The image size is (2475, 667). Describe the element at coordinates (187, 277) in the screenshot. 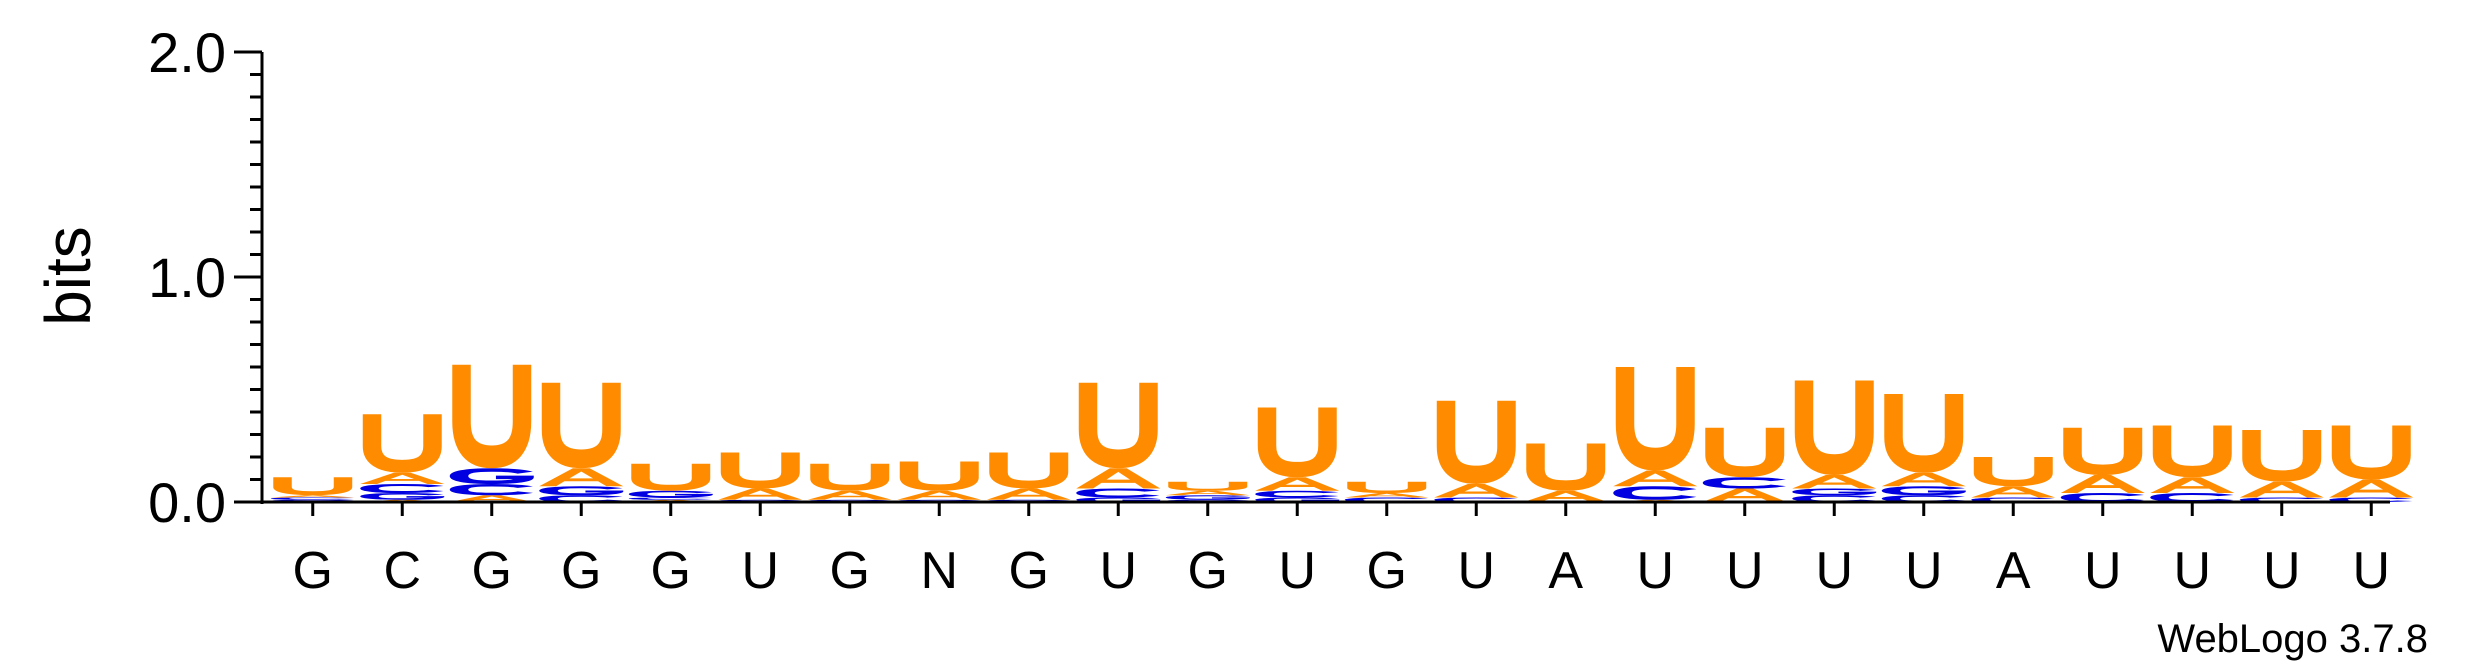

I see `y-tick-label: 1.0` at that location.